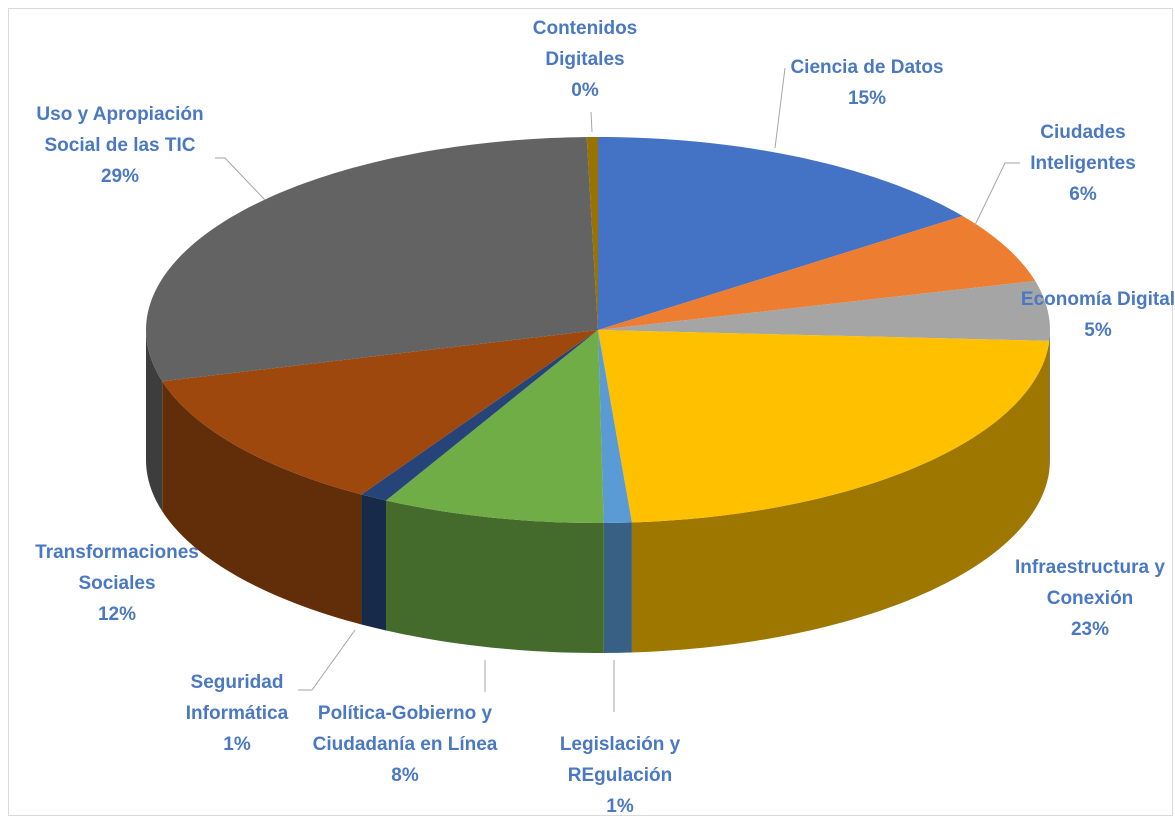  I want to click on value-label: 6%, so click(1083, 194).